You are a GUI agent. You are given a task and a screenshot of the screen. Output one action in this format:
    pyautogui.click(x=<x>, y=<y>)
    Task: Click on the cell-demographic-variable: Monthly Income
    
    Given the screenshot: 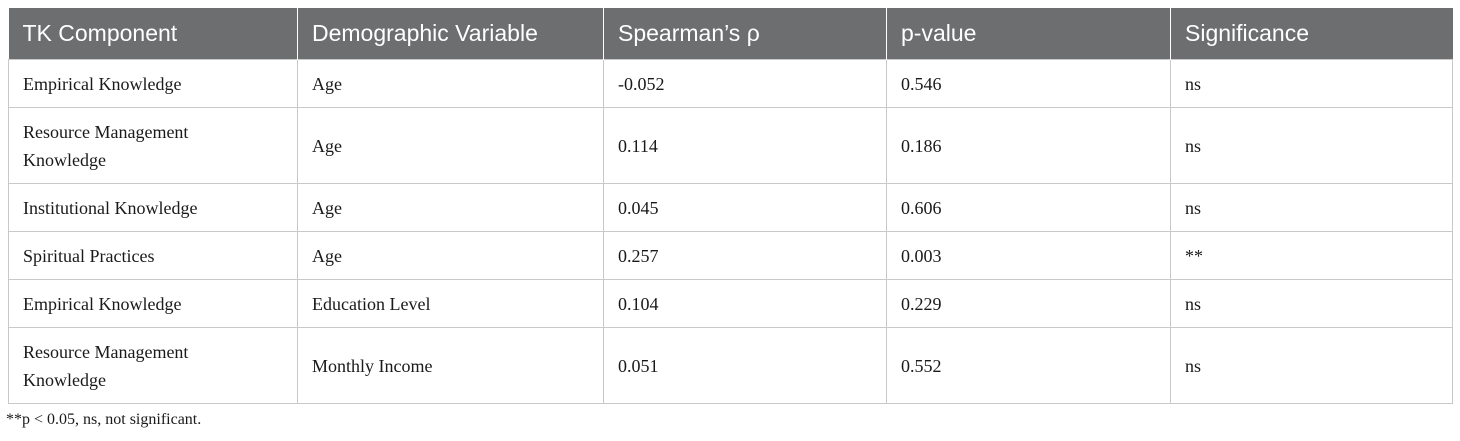 What is the action you would take?
    pyautogui.click(x=450, y=365)
    